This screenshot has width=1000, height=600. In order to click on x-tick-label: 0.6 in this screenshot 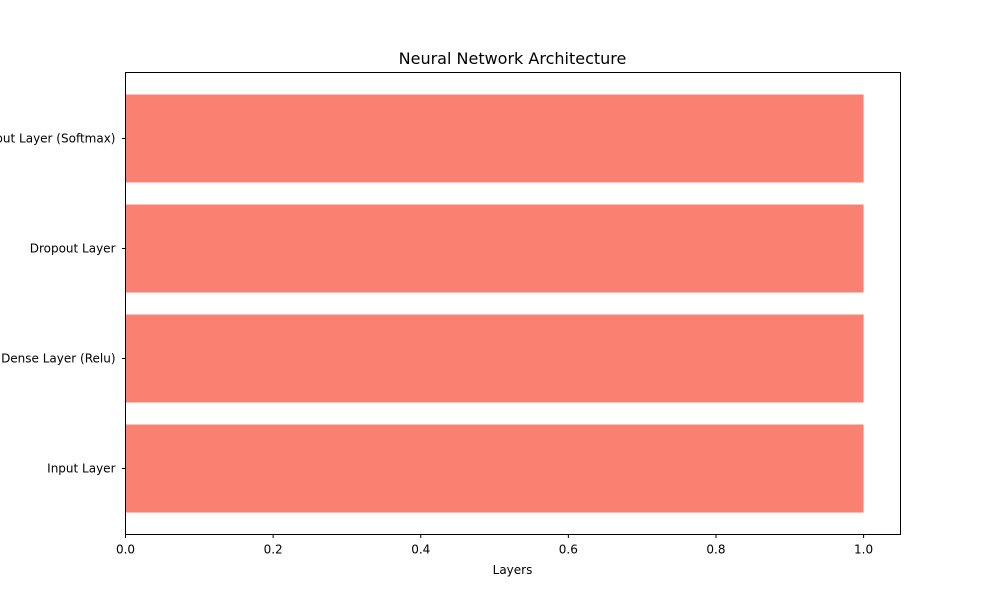, I will do `click(568, 550)`.